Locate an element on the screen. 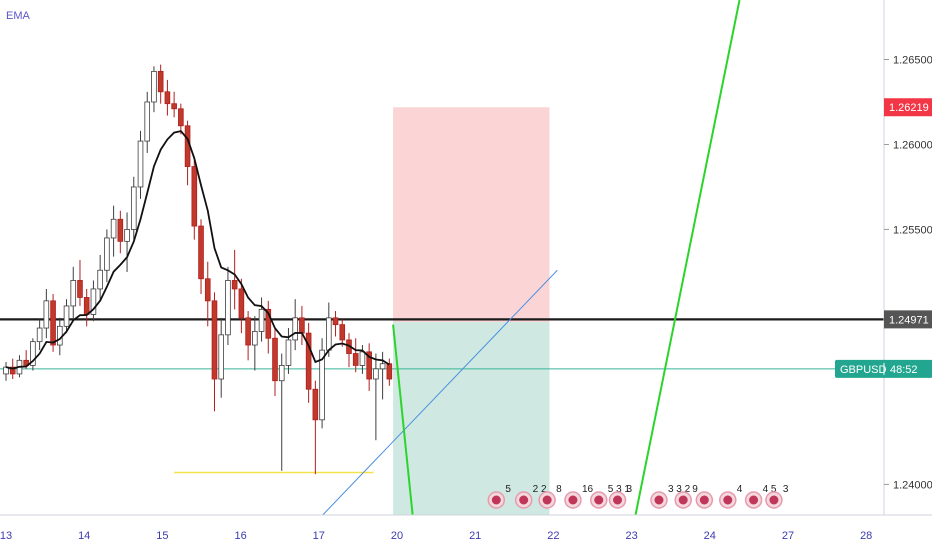 This screenshot has width=932, height=550. event-count: 16 is located at coordinates (588, 489).